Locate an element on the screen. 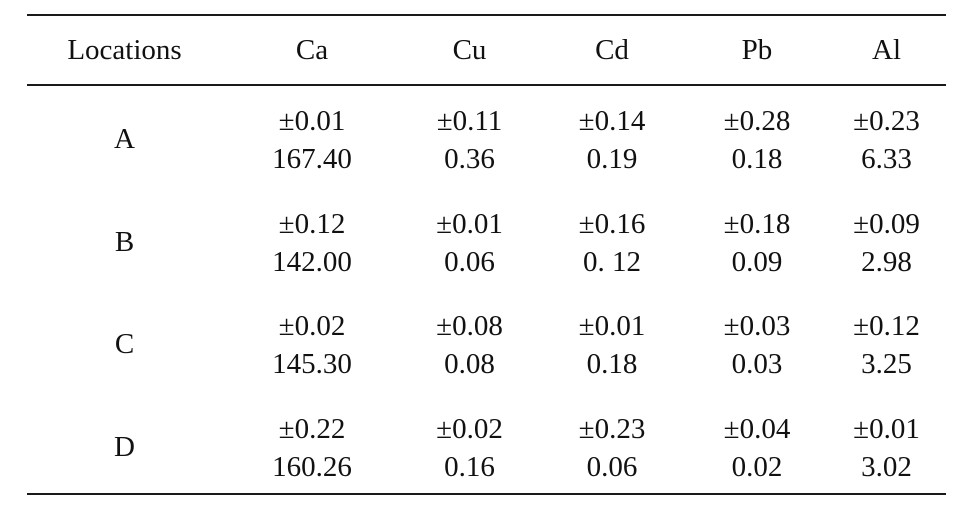 This screenshot has width=959, height=522. sd-value: ±0.04 is located at coordinates (757, 428).